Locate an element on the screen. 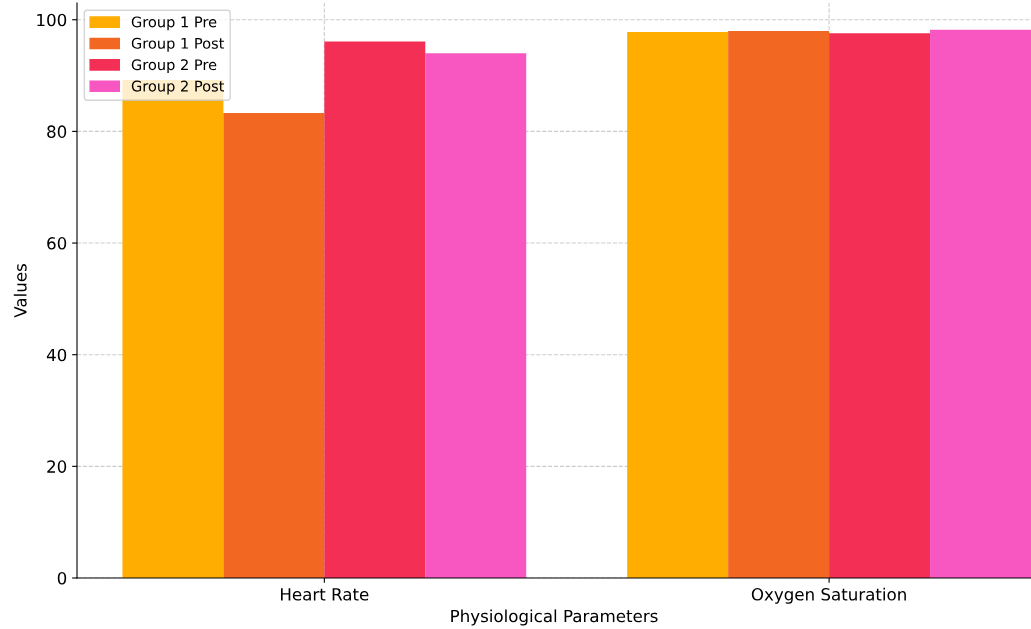 The width and height of the screenshot is (1031, 629). y-tick-label: 40 is located at coordinates (56, 355).